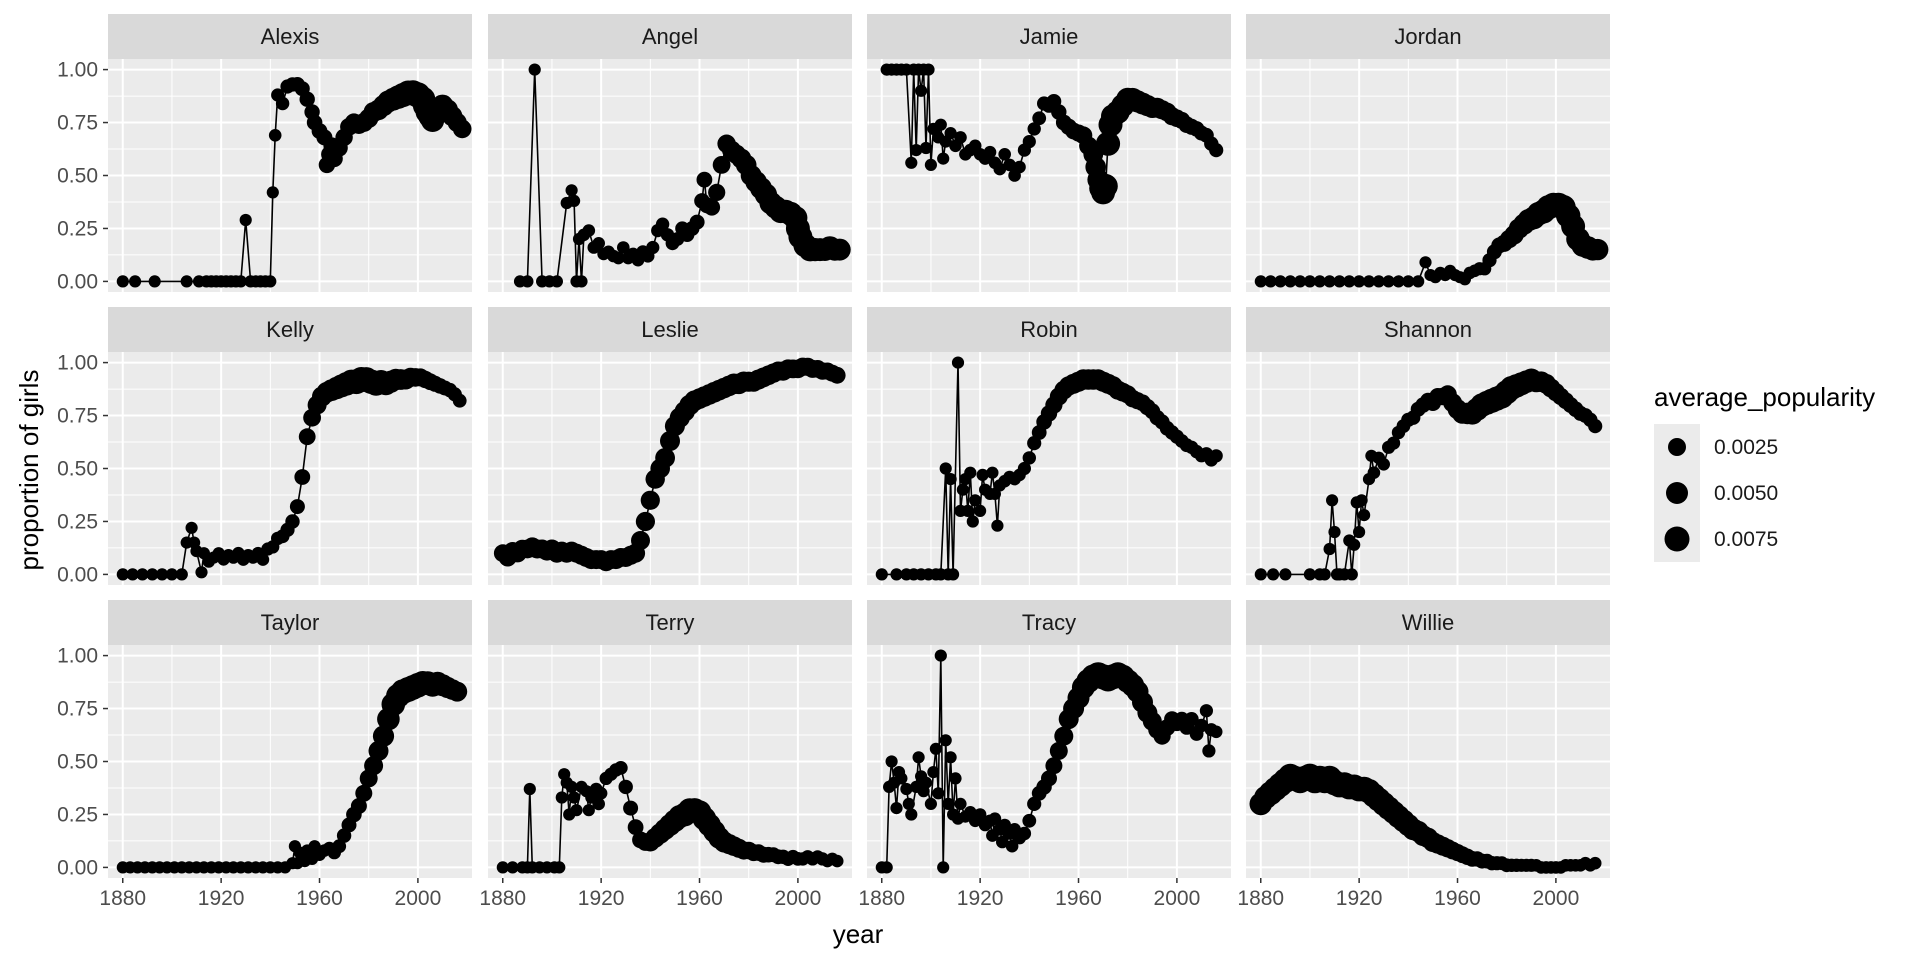 The width and height of the screenshot is (1920, 960). Describe the element at coordinates (1428, 329) in the screenshot. I see `facet-strip-label: Shannon` at that location.